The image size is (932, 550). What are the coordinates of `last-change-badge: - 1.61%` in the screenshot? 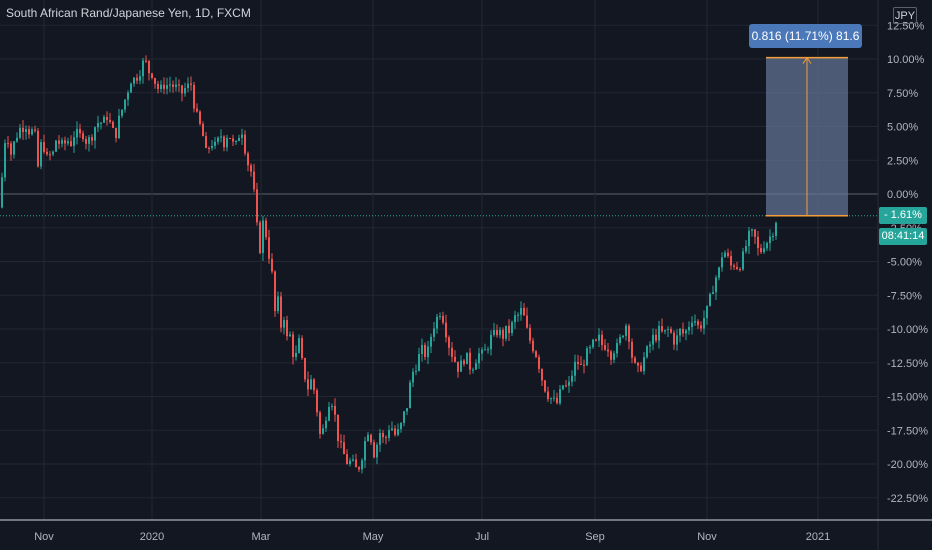 It's located at (903, 215).